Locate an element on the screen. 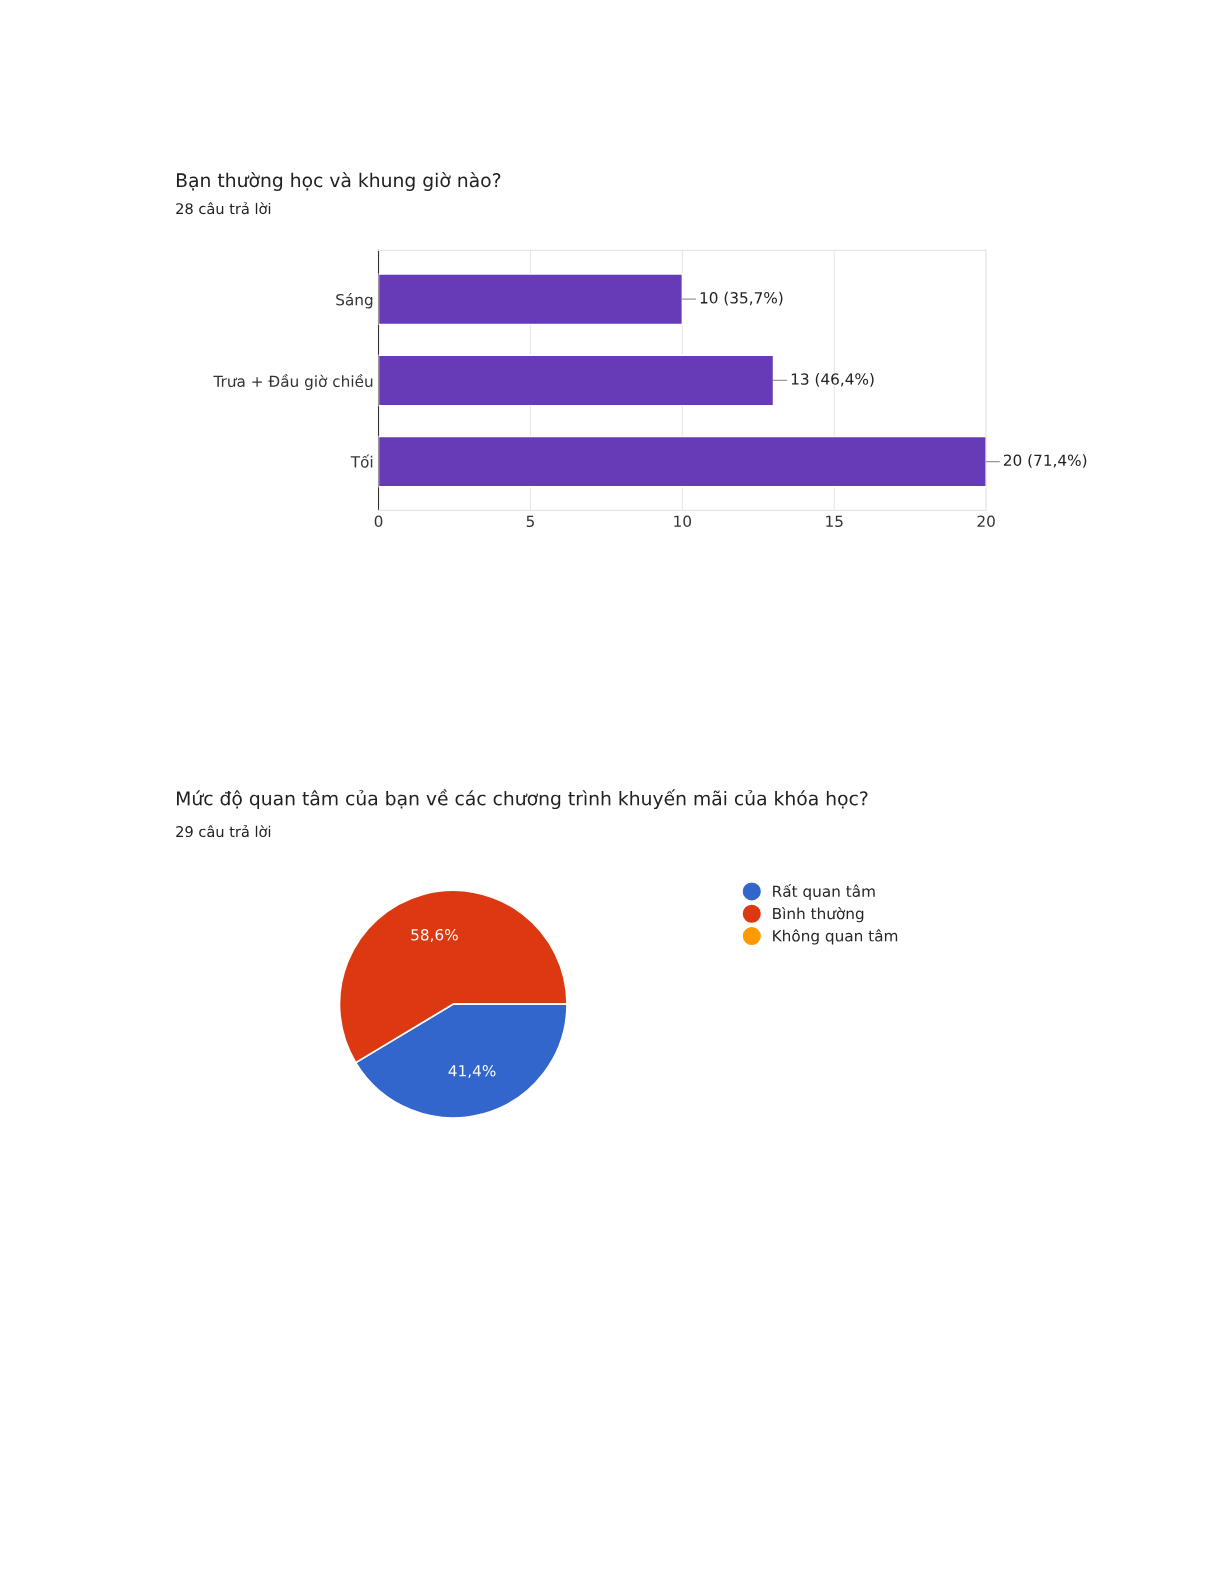  x-tick-label: 0 is located at coordinates (378, 521).